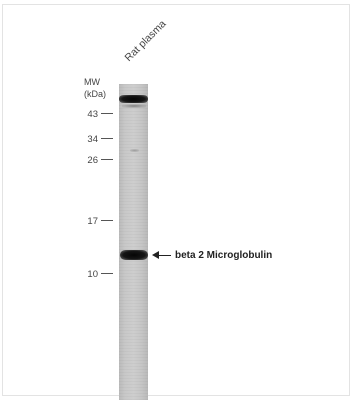 The height and width of the screenshot is (401, 358). I want to click on gel-lane, so click(133, 242).